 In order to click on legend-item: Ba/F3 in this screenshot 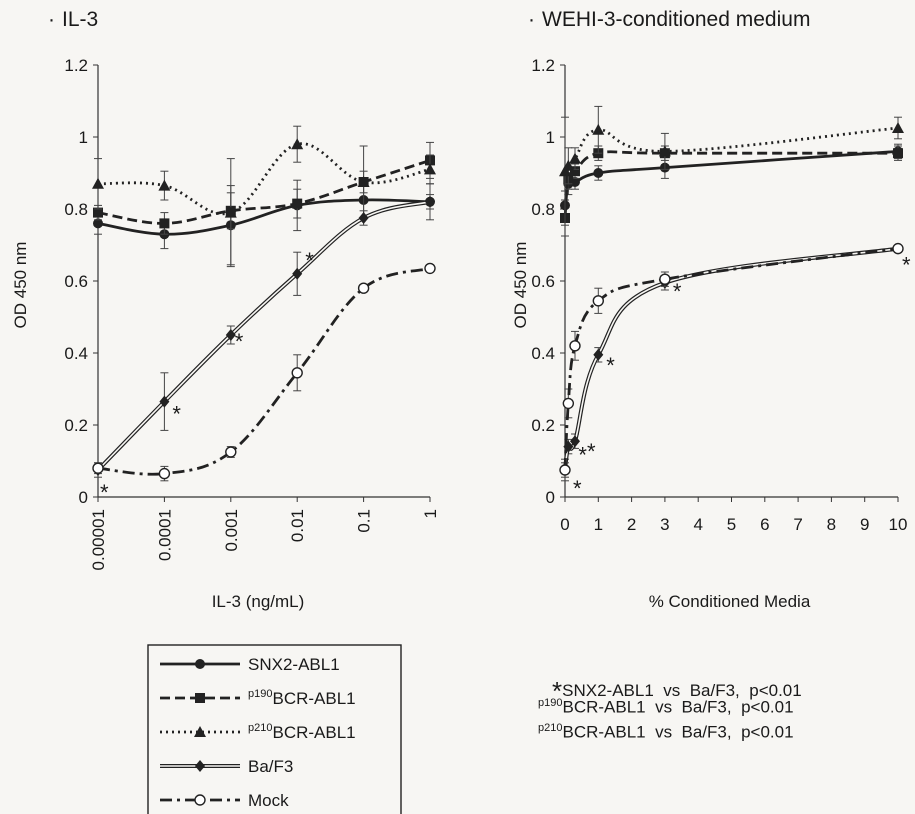, I will do `click(226, 766)`.